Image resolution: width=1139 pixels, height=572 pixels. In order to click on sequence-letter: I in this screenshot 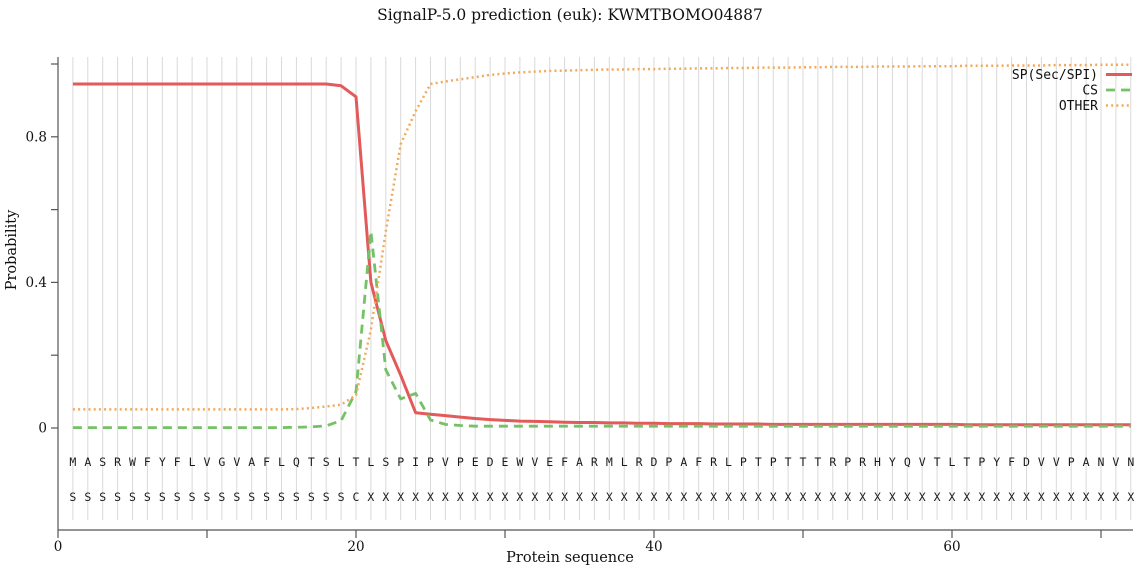, I will do `click(415, 462)`.